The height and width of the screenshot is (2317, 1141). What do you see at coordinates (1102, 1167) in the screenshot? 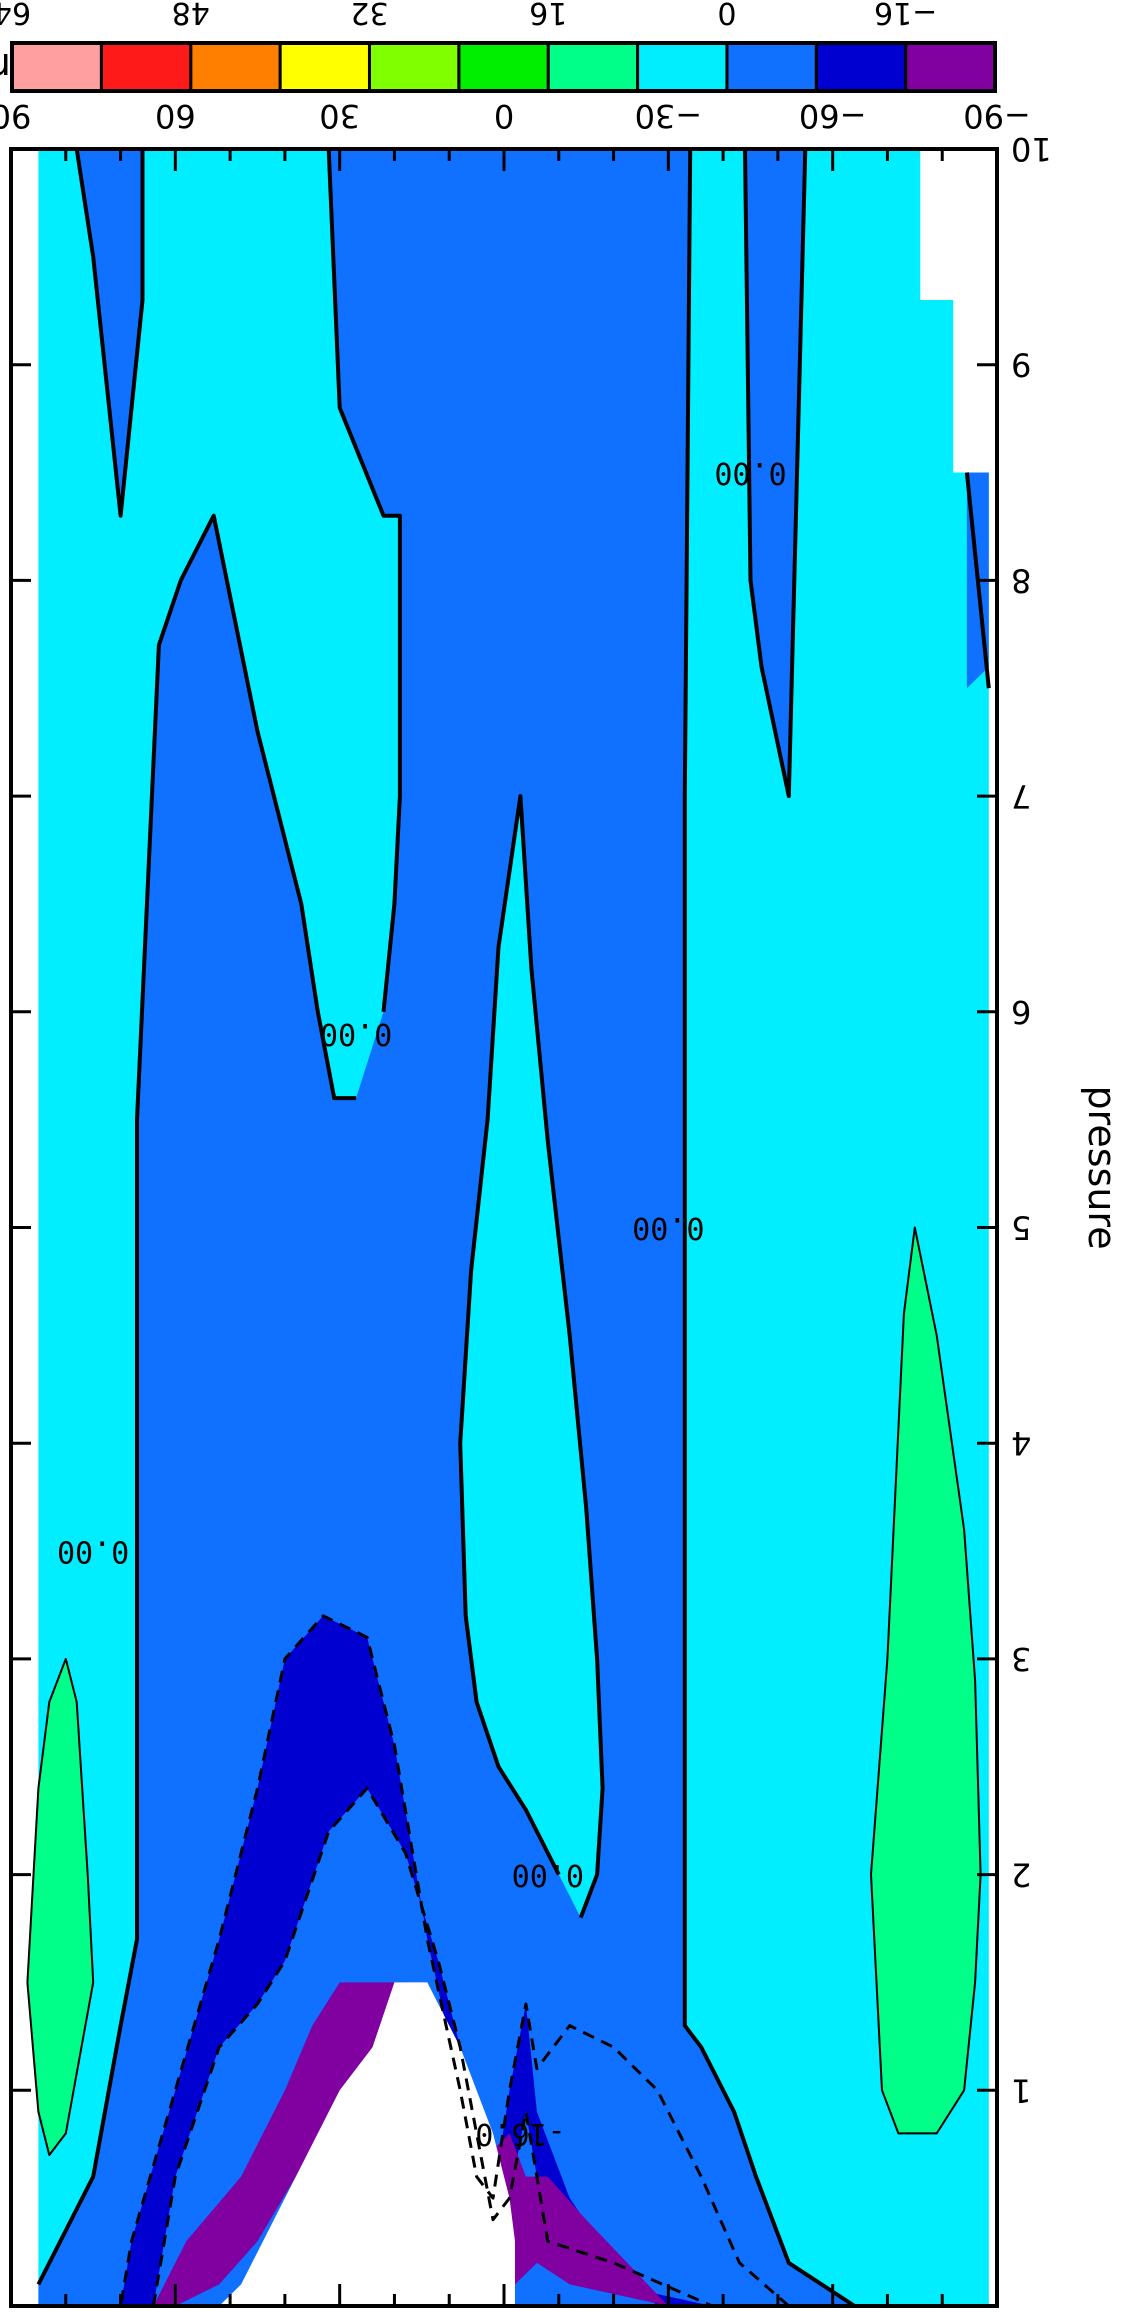
I see `y-axis-title: pressure` at bounding box center [1102, 1167].